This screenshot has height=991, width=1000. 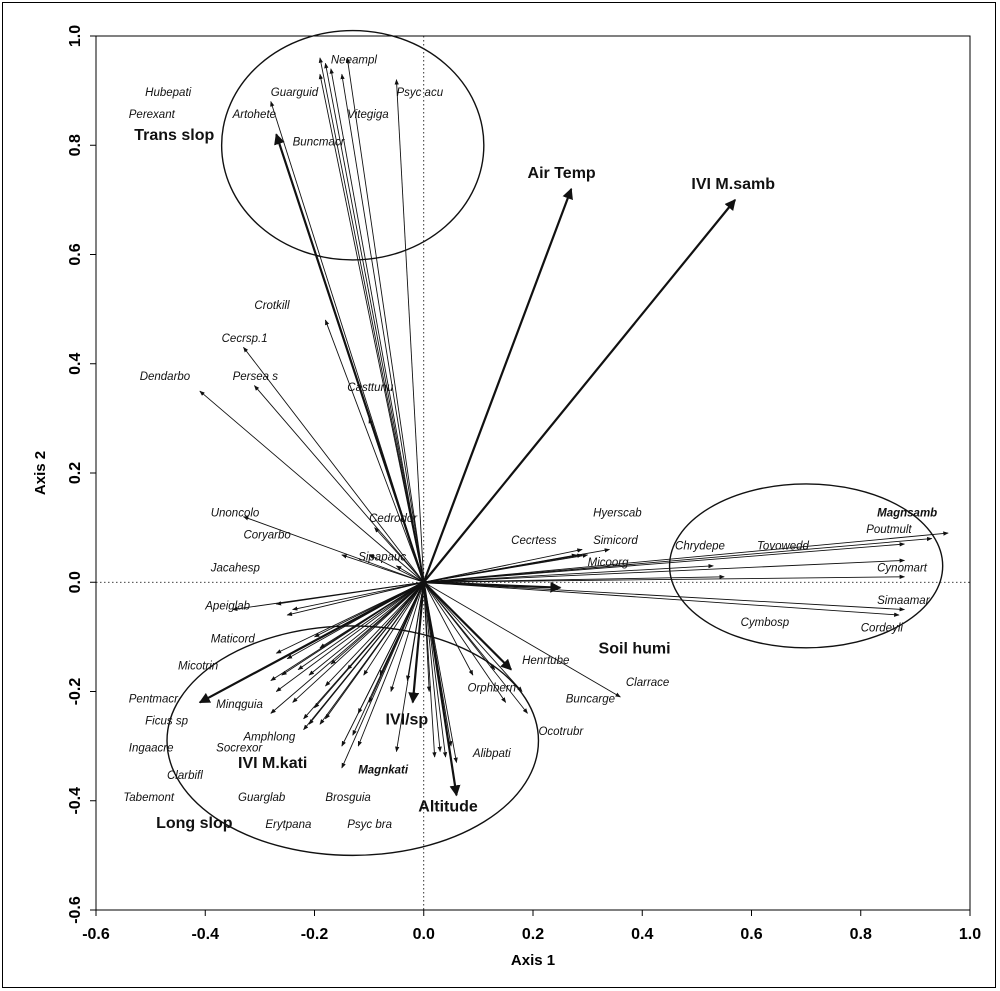 What do you see at coordinates (902, 568) in the screenshot?
I see `species-label: Cynomart` at bounding box center [902, 568].